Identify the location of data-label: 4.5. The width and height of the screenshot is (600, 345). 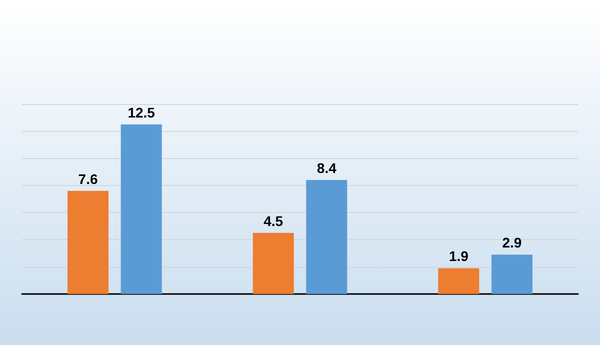
(274, 220).